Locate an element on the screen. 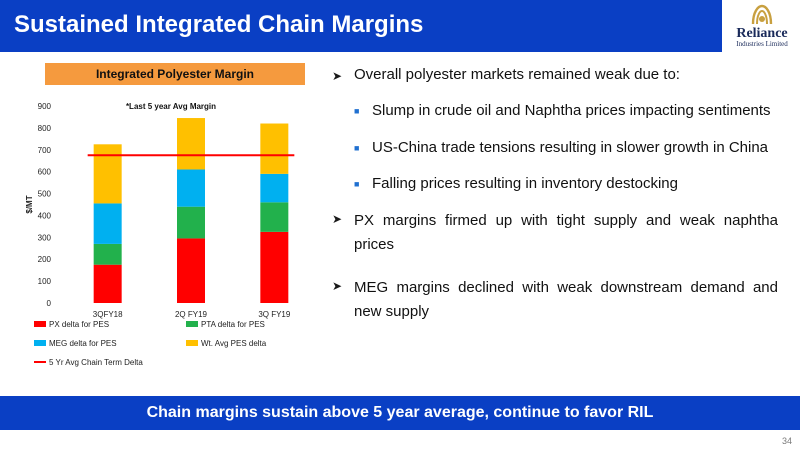  legend-label: PX delta for PES is located at coordinates (79, 324).